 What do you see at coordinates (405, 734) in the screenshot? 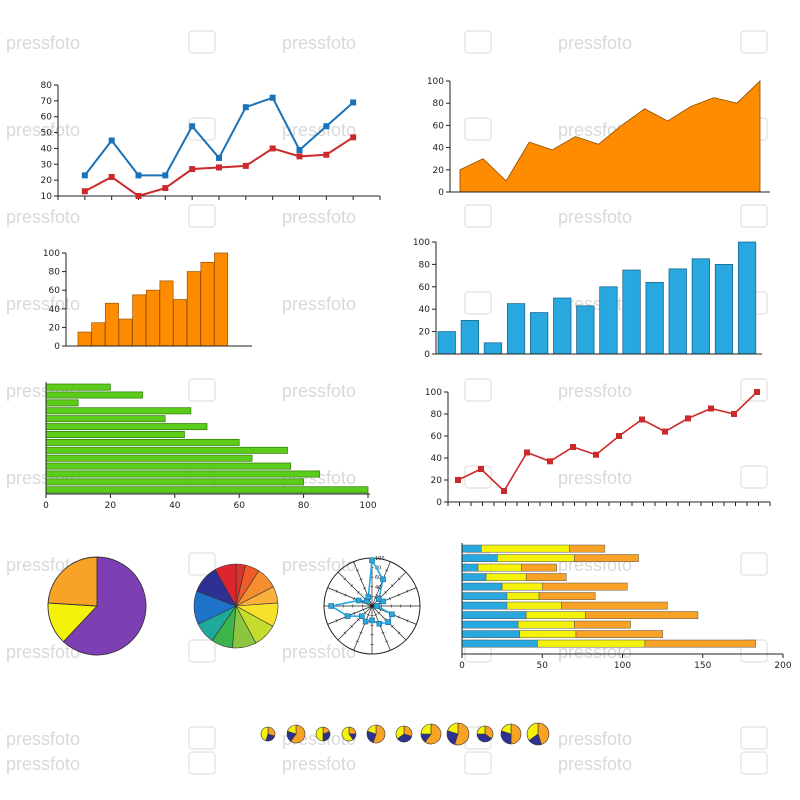
I see `chart-mini-pies` at bounding box center [405, 734].